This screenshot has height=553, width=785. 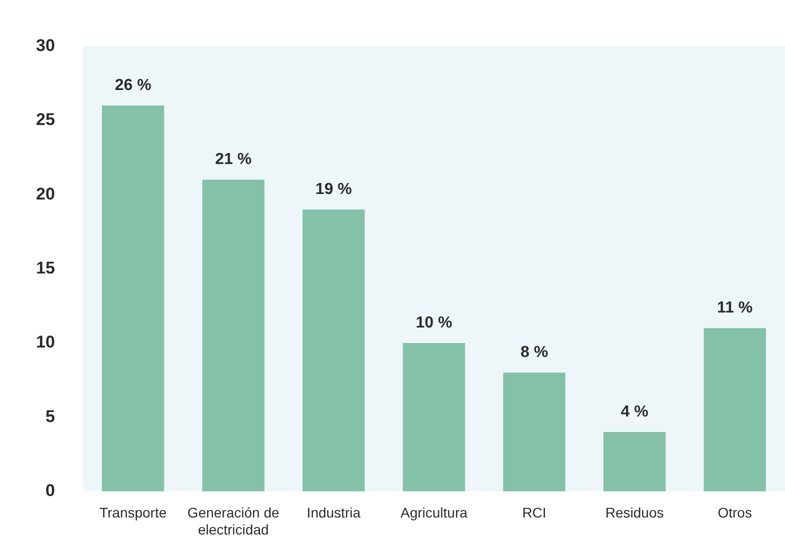 I want to click on y-tick-label: 25, so click(x=45, y=120).